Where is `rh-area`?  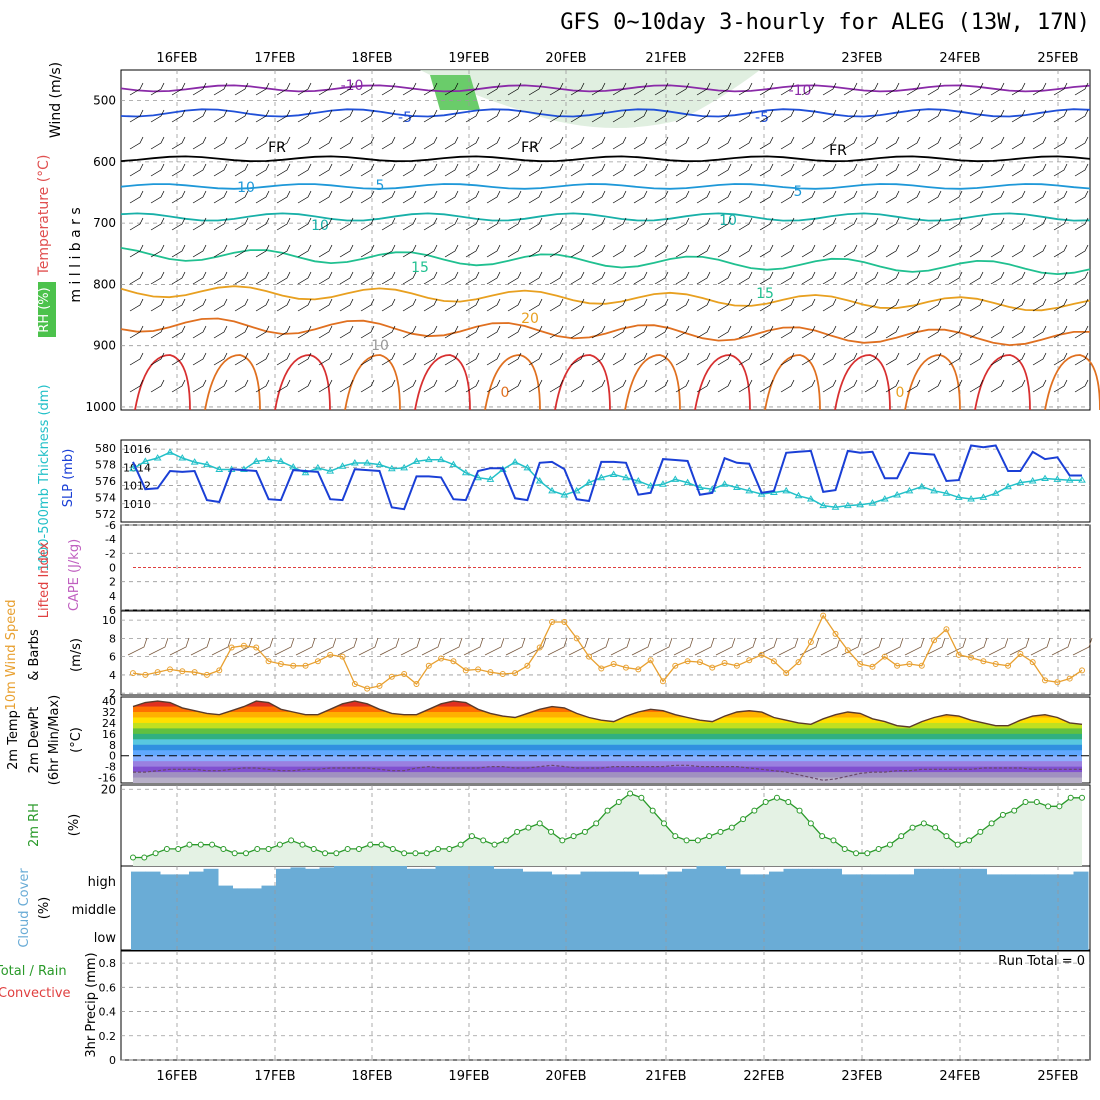
rh-area is located at coordinates (607, 829).